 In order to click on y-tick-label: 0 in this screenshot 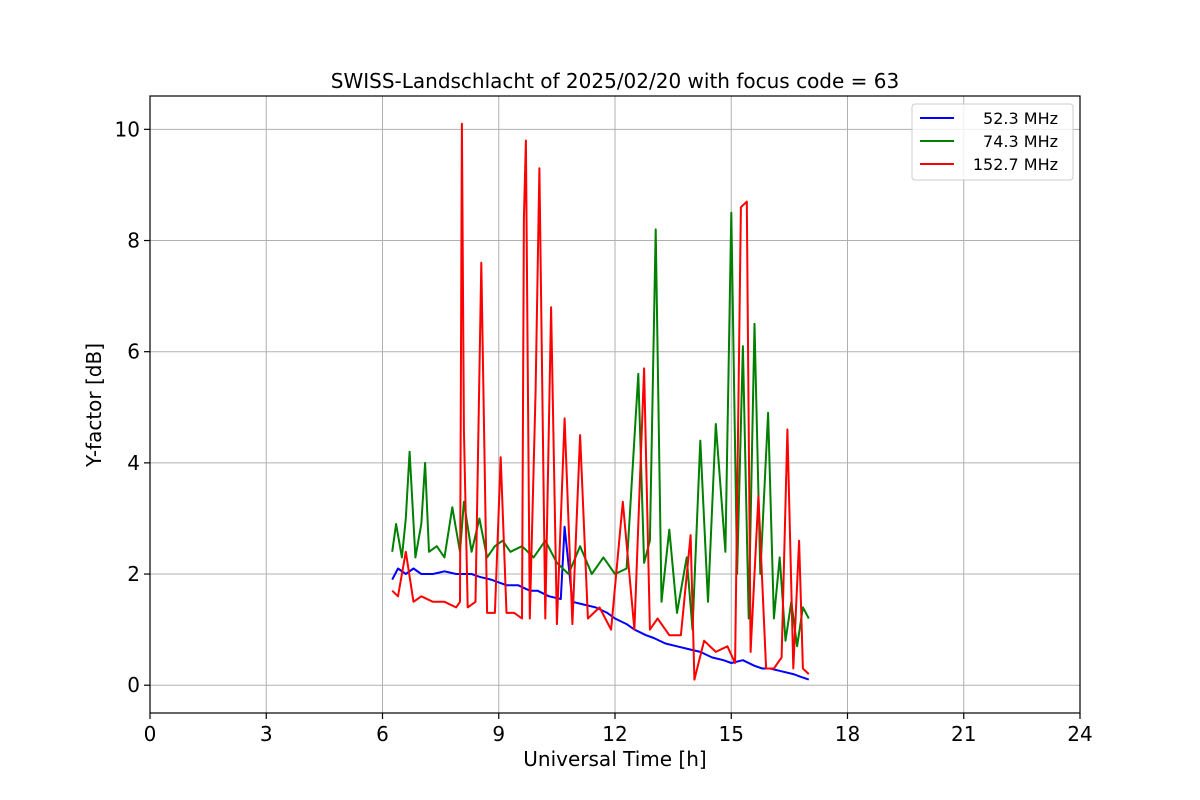, I will do `click(133, 685)`.